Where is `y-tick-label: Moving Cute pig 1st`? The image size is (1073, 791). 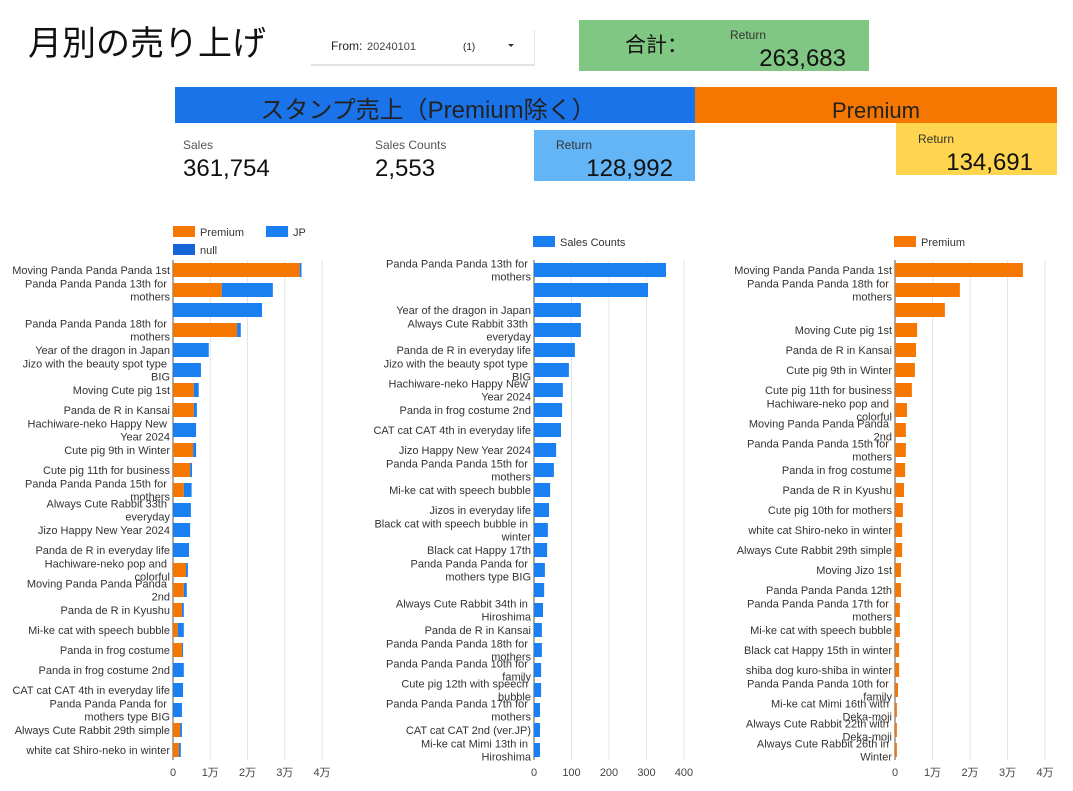 y-tick-label: Moving Cute pig 1st is located at coordinates (121, 391).